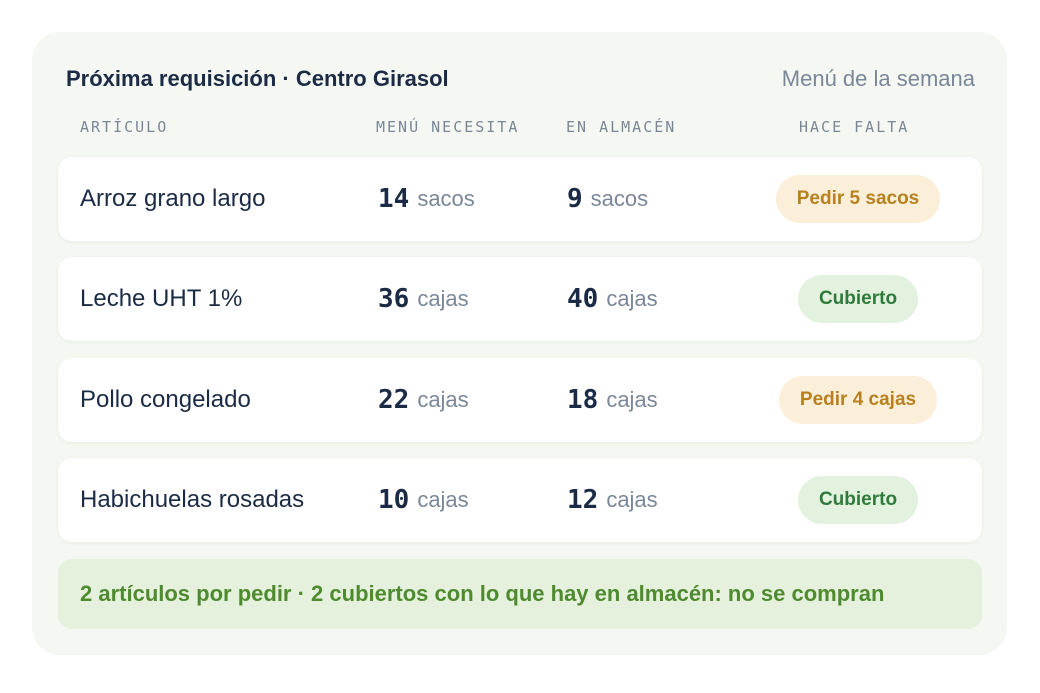  Describe the element at coordinates (619, 198) in the screenshot. I see `stock-unit: sacos` at that location.